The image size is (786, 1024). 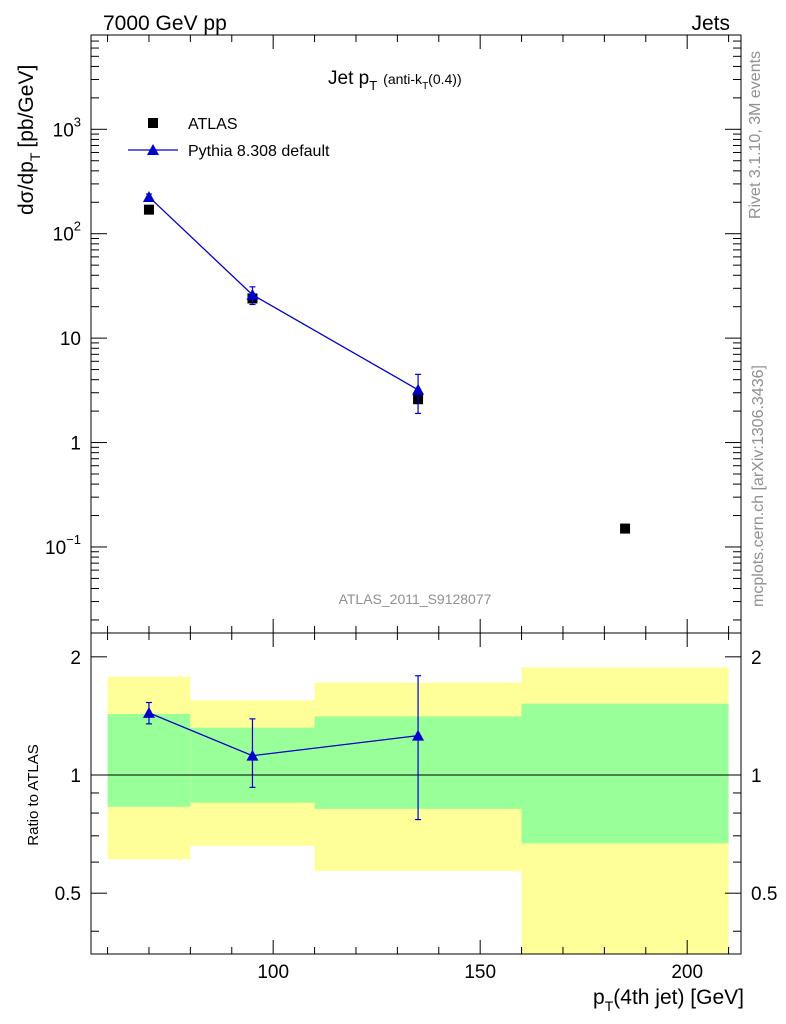 What do you see at coordinates (70, 339) in the screenshot?
I see `main-ytick-label: 10` at bounding box center [70, 339].